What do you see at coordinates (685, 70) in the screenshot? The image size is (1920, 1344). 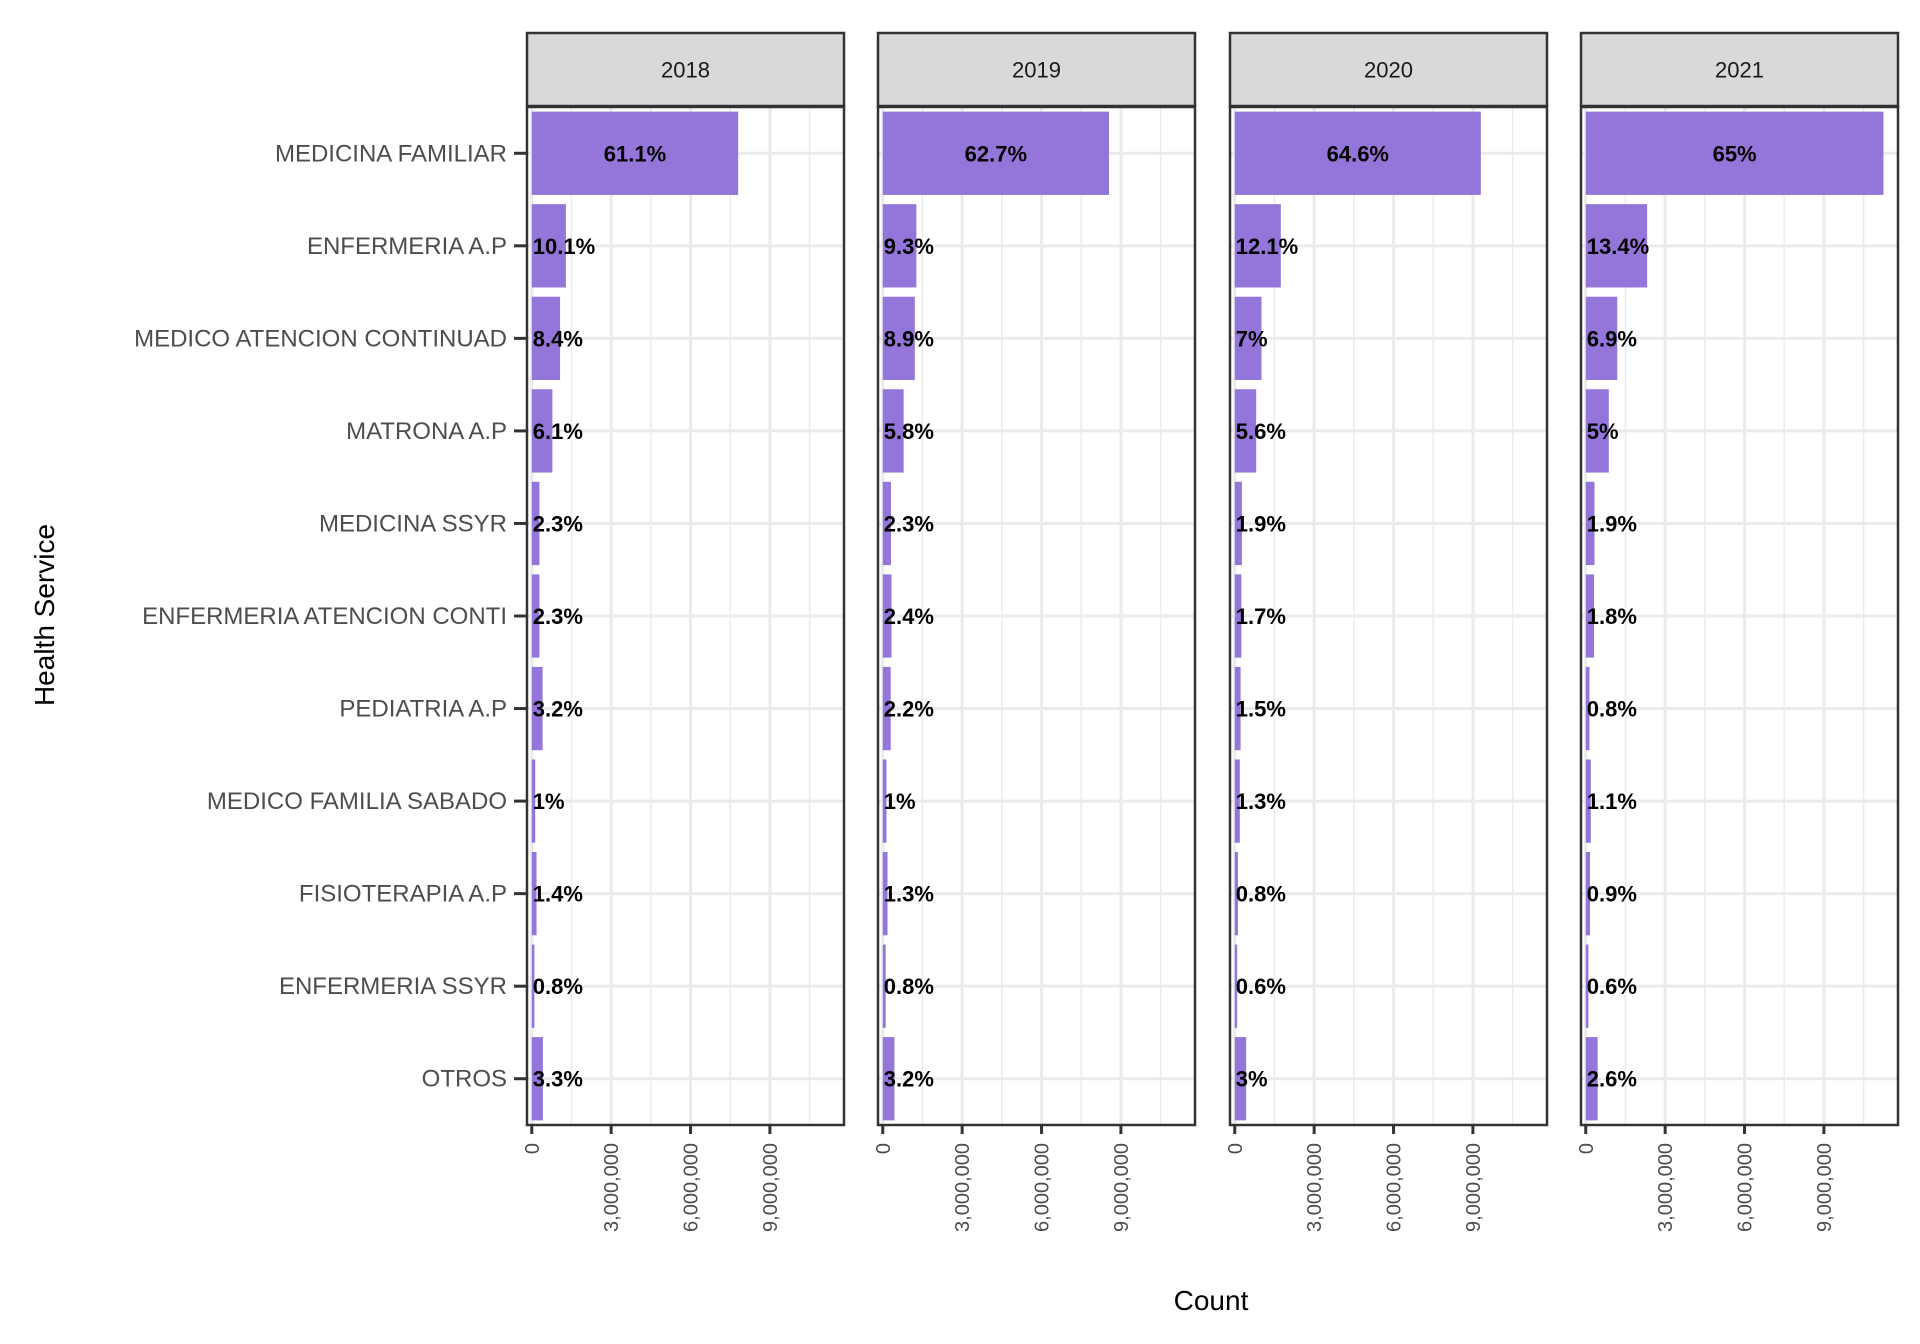 I see `facet-strip-label: 2018` at bounding box center [685, 70].